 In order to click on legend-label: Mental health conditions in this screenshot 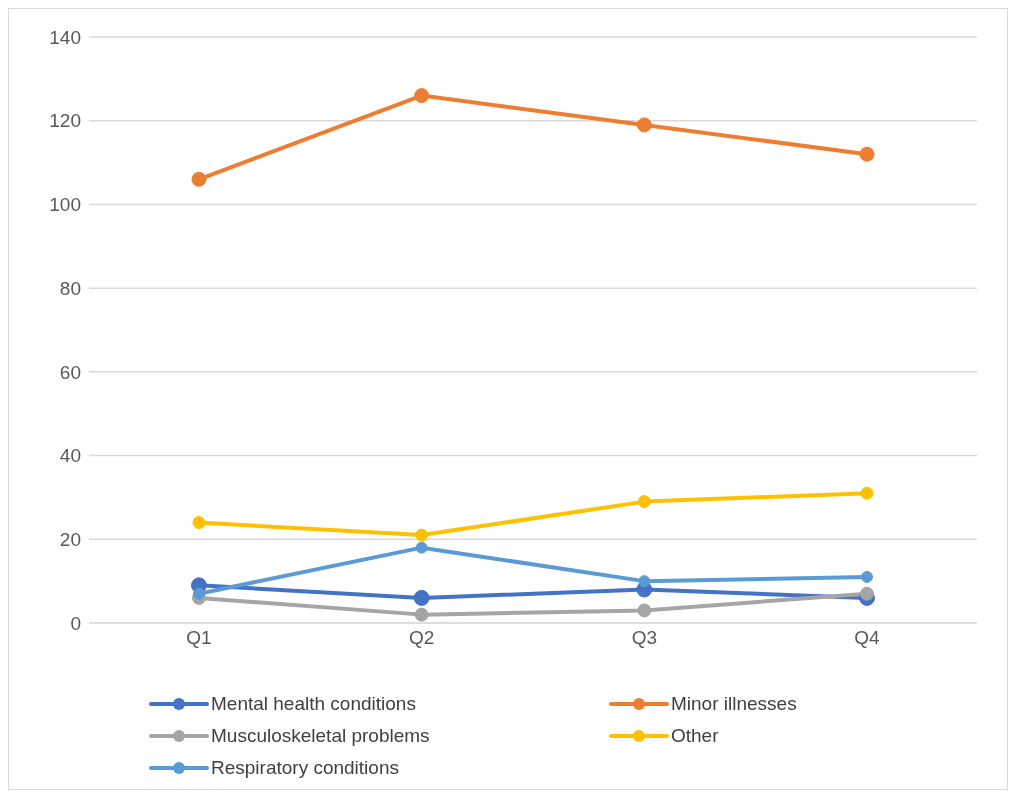, I will do `click(313, 704)`.